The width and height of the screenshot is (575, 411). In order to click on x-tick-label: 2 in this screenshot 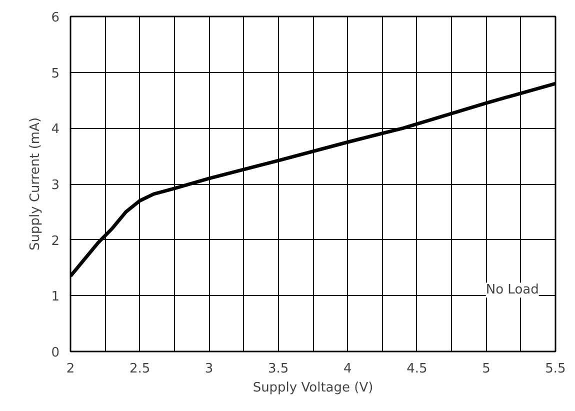, I will do `click(70, 369)`.